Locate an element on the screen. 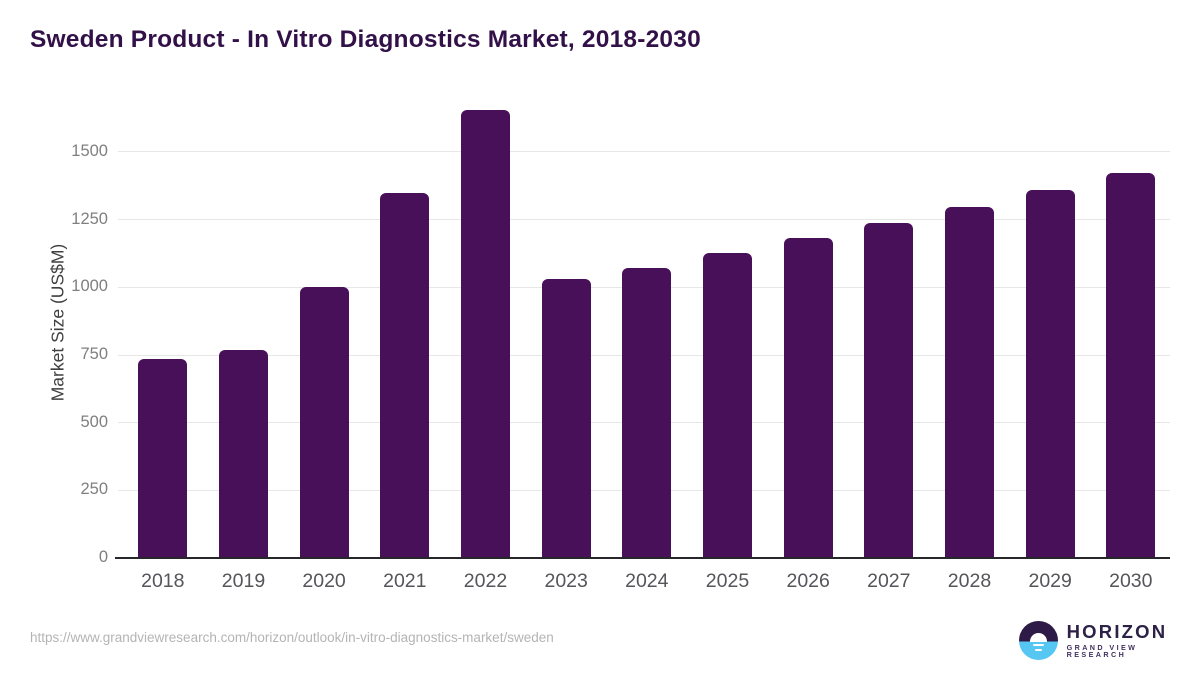 The image size is (1200, 675). x-tick-label-2021: 2021 is located at coordinates (405, 581).